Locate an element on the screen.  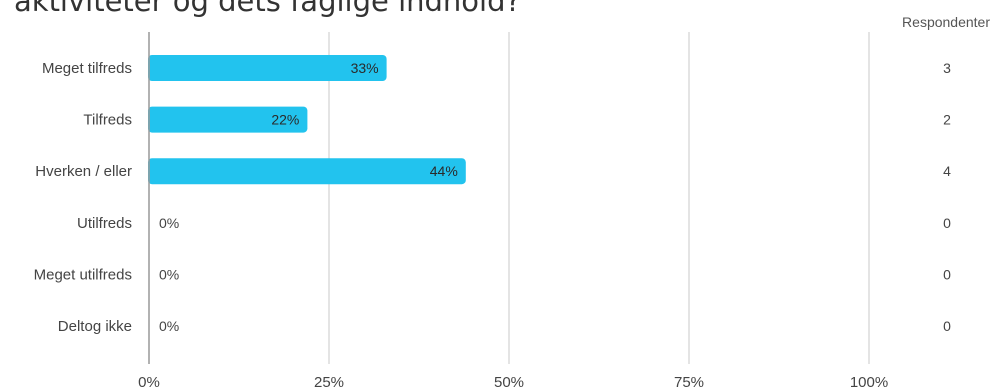
category-label: Meget utilfreds is located at coordinates (83, 274).